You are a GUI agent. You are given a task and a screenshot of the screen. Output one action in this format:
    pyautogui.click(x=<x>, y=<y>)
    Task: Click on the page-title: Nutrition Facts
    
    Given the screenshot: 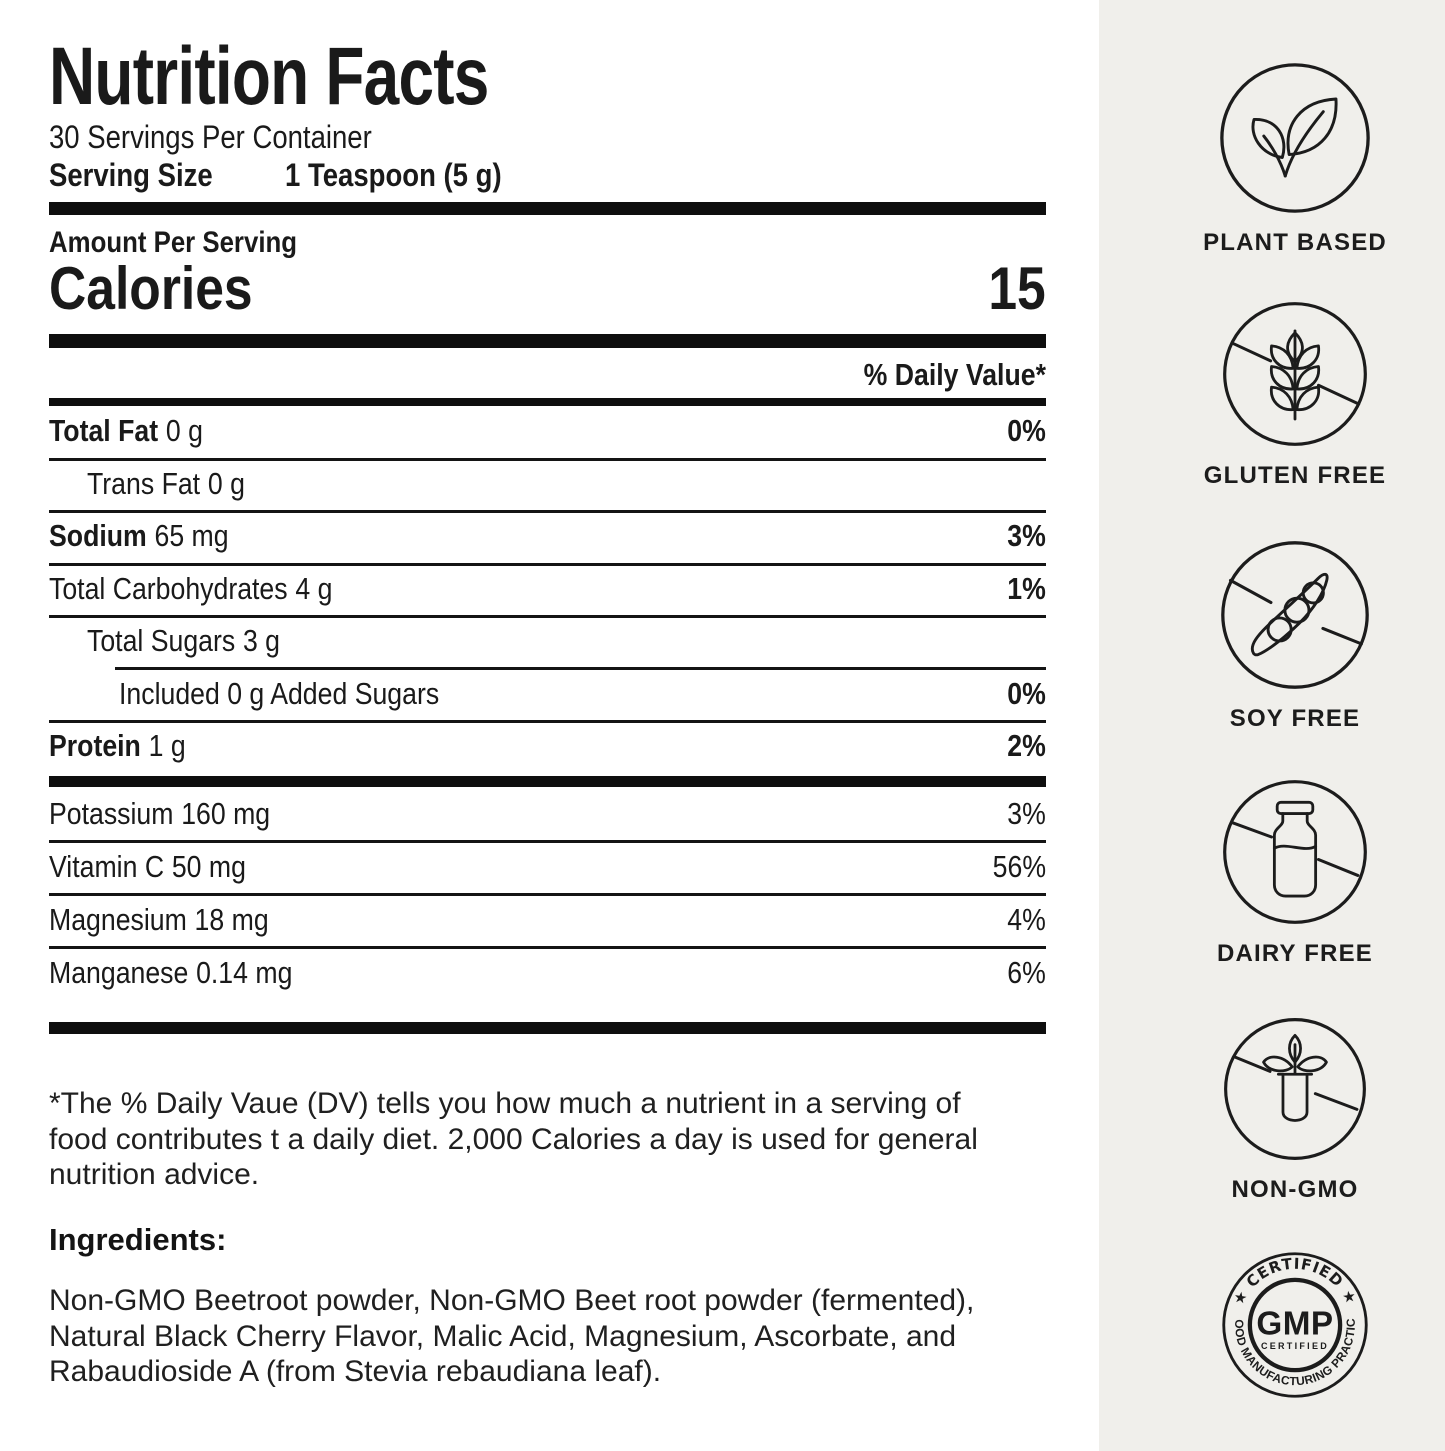 What is the action you would take?
    pyautogui.click(x=547, y=76)
    